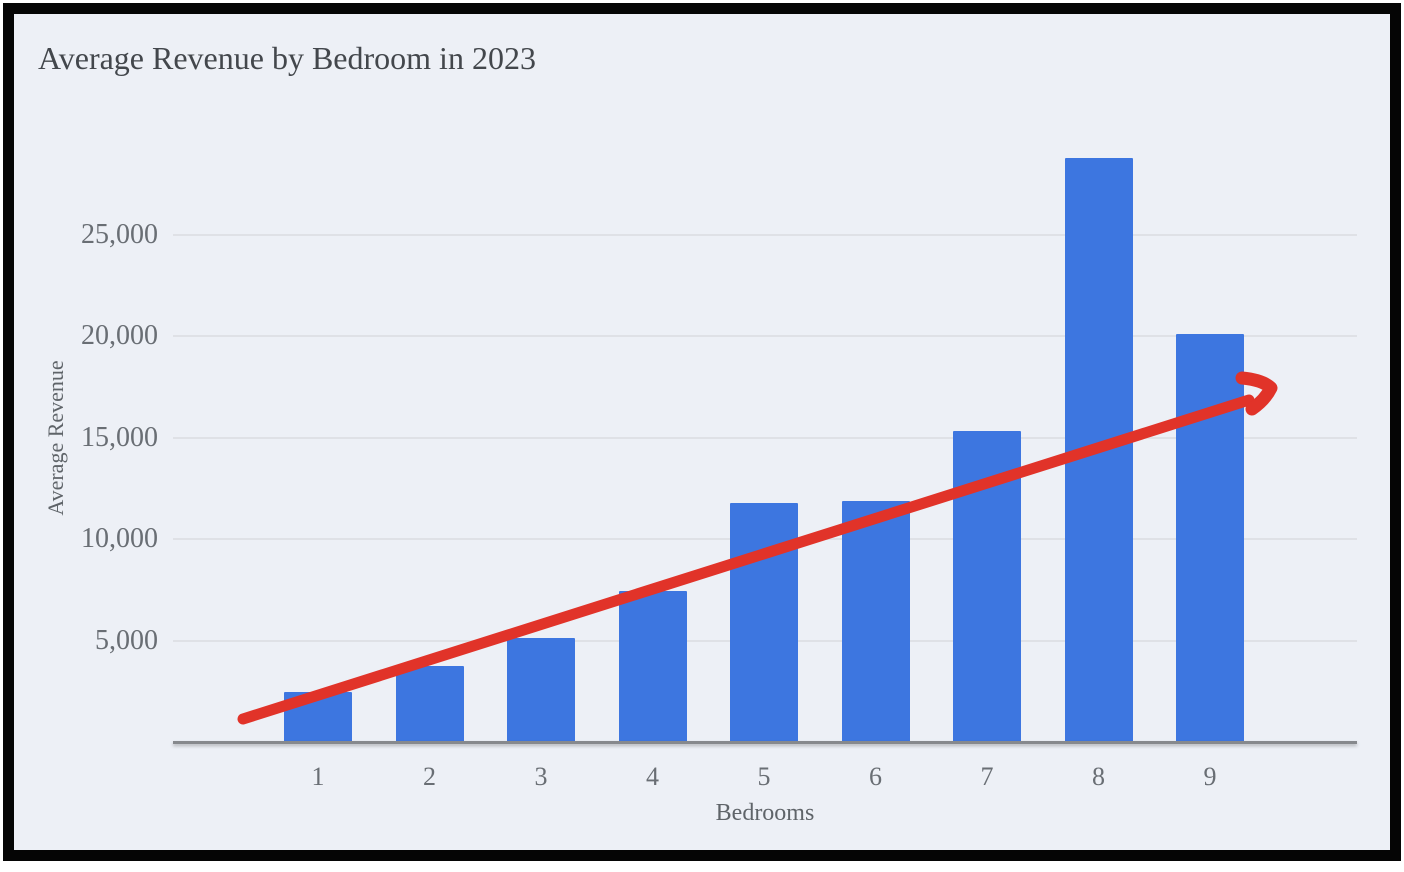 The image size is (1404, 872). I want to click on y-tick-label: 20,000, so click(119, 335).